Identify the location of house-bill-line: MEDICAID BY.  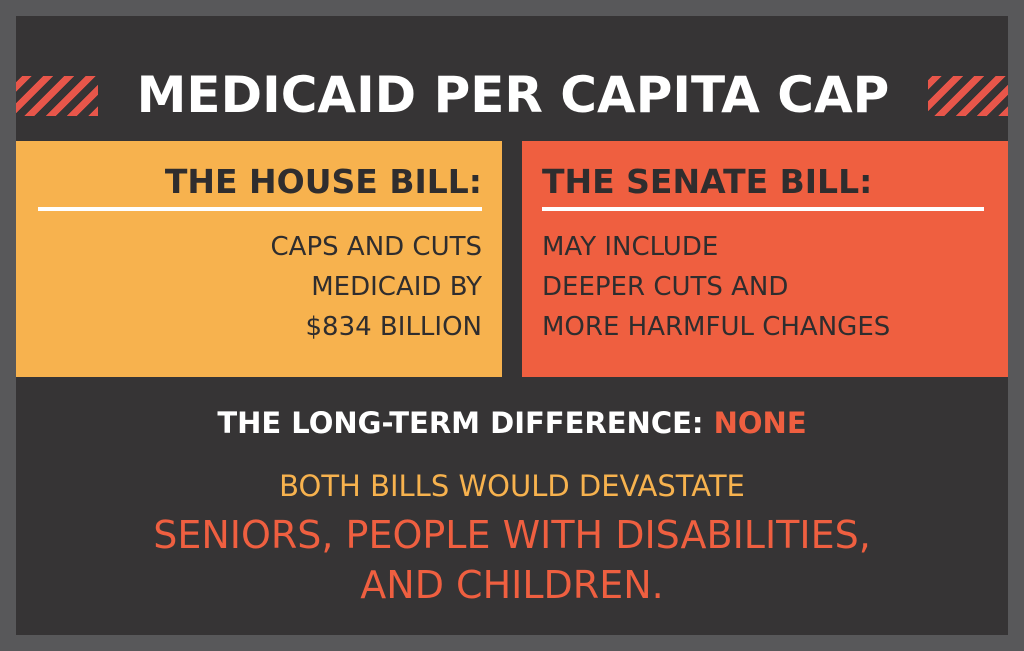
(396, 287).